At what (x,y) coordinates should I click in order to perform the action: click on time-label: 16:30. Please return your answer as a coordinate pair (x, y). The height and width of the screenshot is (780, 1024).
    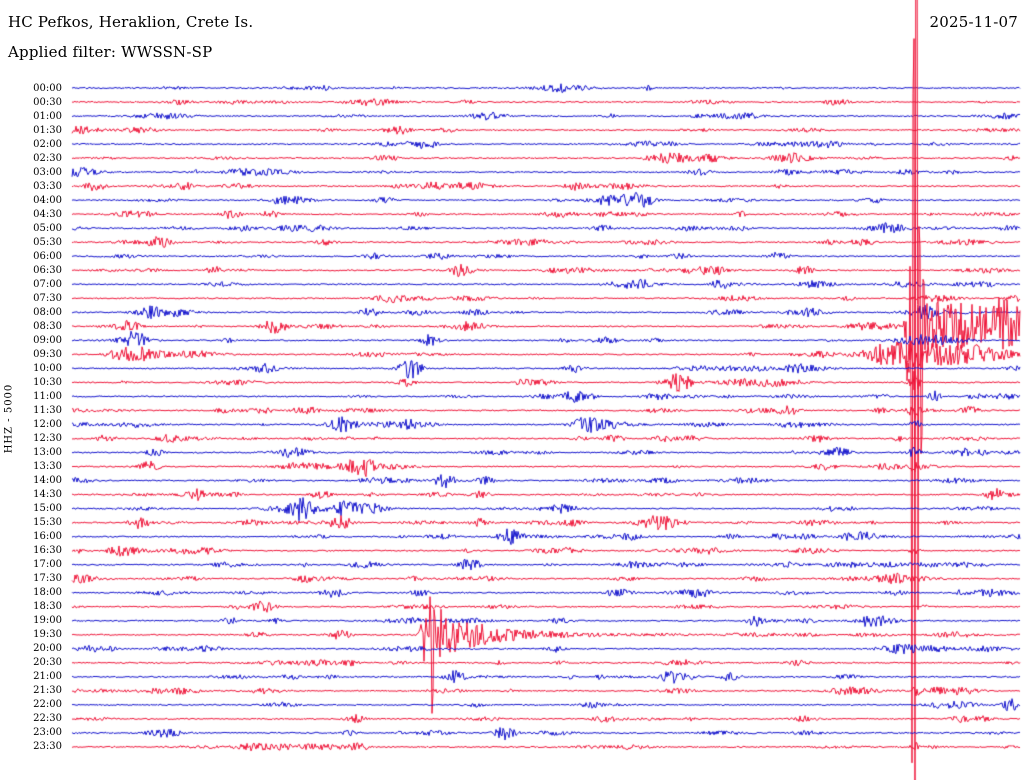
    Looking at the image, I should click on (47, 551).